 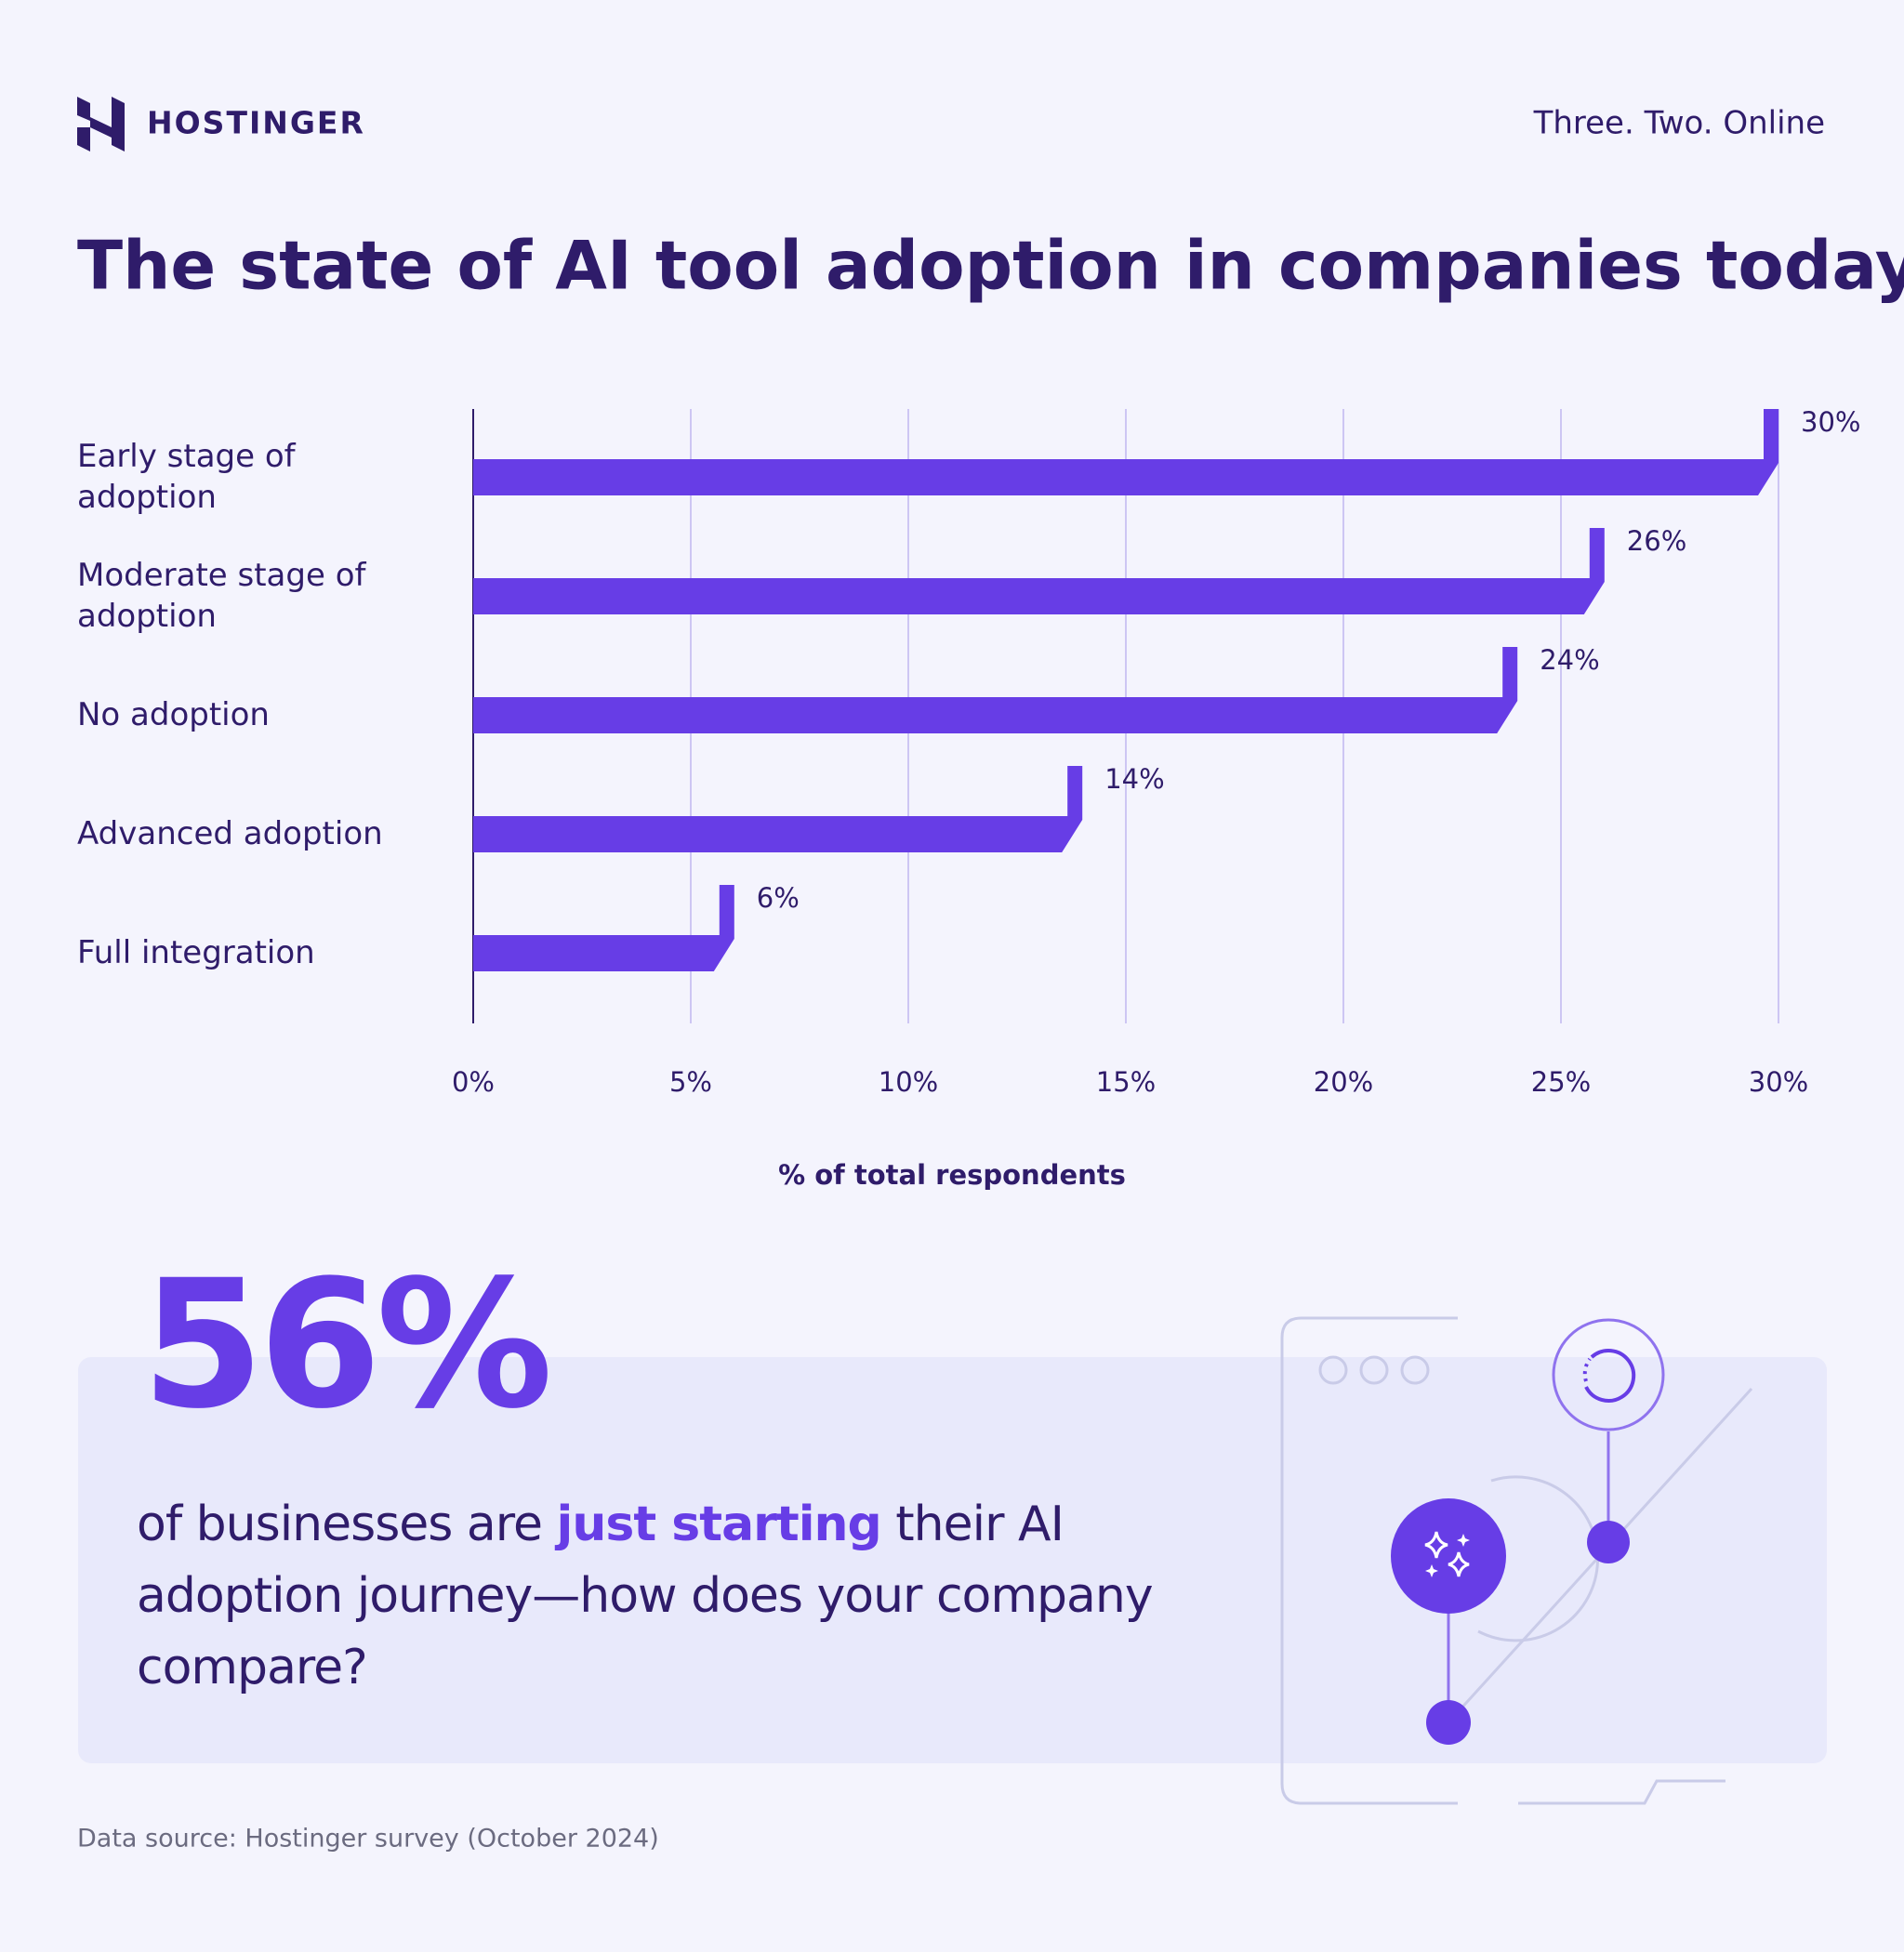 I want to click on category-label: No adoption, so click(x=173, y=714).